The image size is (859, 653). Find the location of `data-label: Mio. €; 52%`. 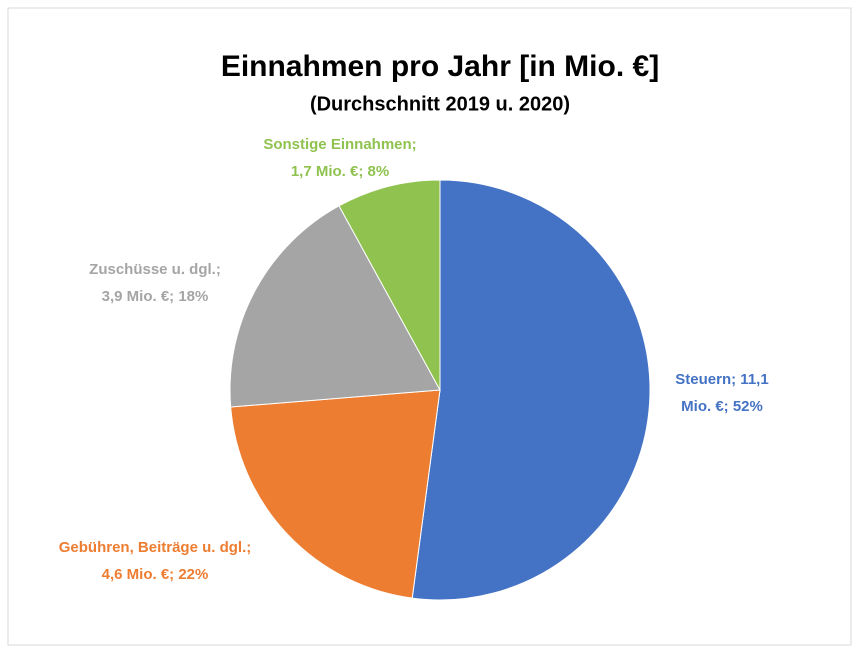

data-label: Mio. €; 52% is located at coordinates (722, 406).